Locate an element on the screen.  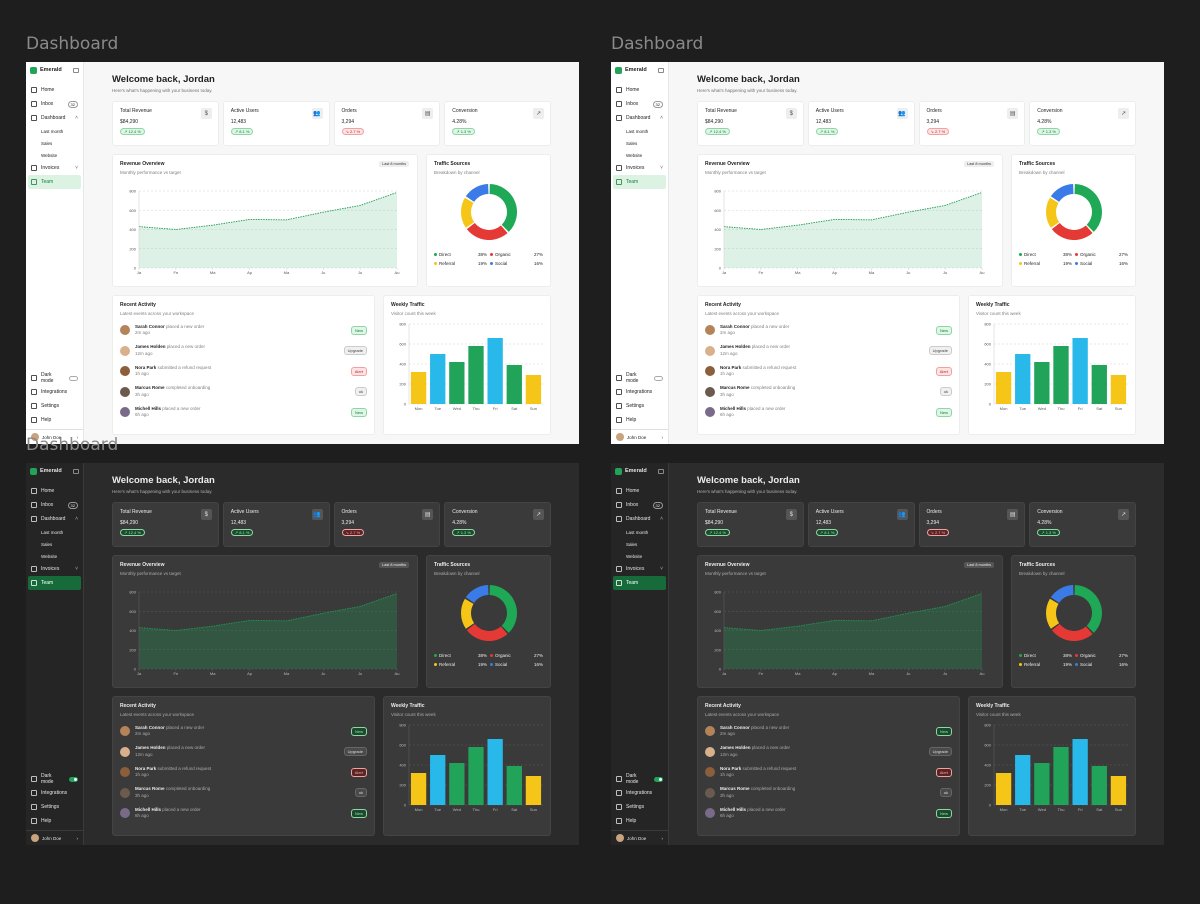
y-tick-label: 400 is located at coordinates (987, 364).